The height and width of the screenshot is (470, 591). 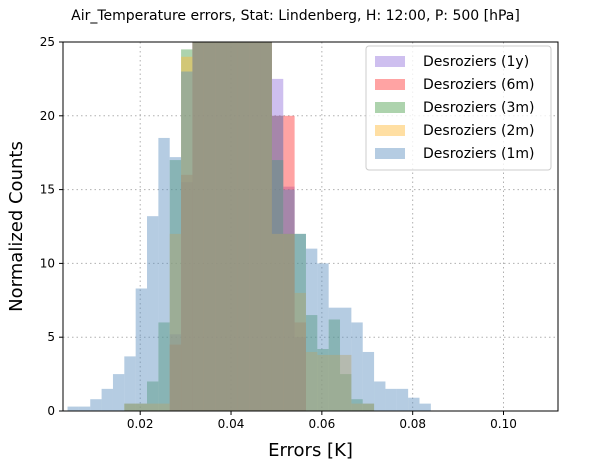 What do you see at coordinates (51, 337) in the screenshot?
I see `y-tick-label-1: 5` at bounding box center [51, 337].